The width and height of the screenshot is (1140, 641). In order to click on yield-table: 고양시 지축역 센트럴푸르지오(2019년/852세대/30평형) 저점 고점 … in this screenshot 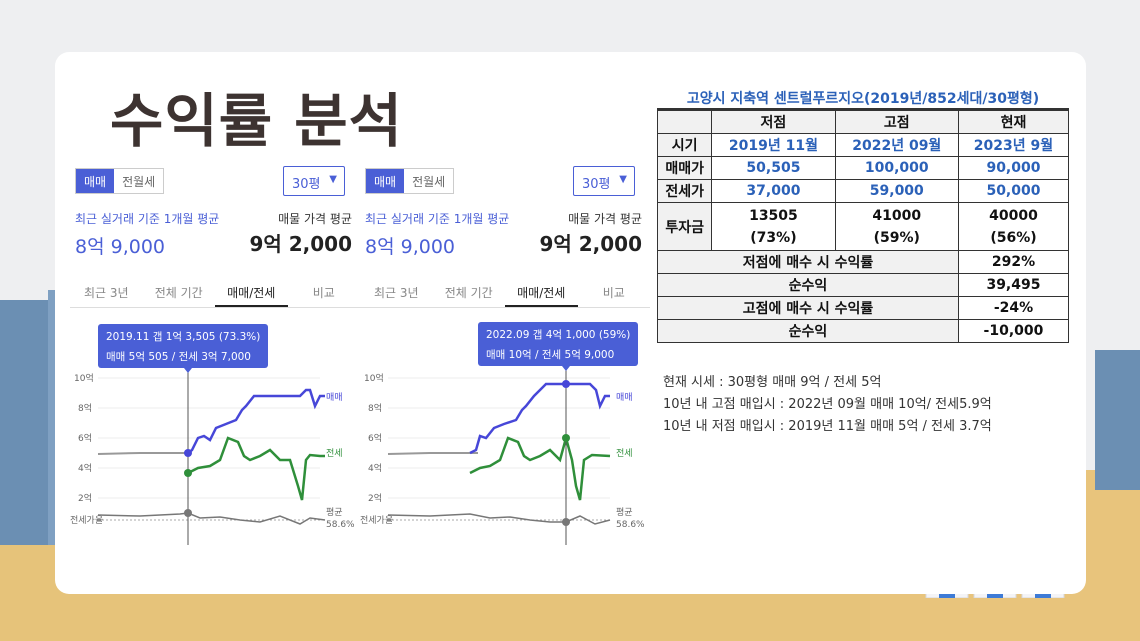, I will do `click(863, 215)`.